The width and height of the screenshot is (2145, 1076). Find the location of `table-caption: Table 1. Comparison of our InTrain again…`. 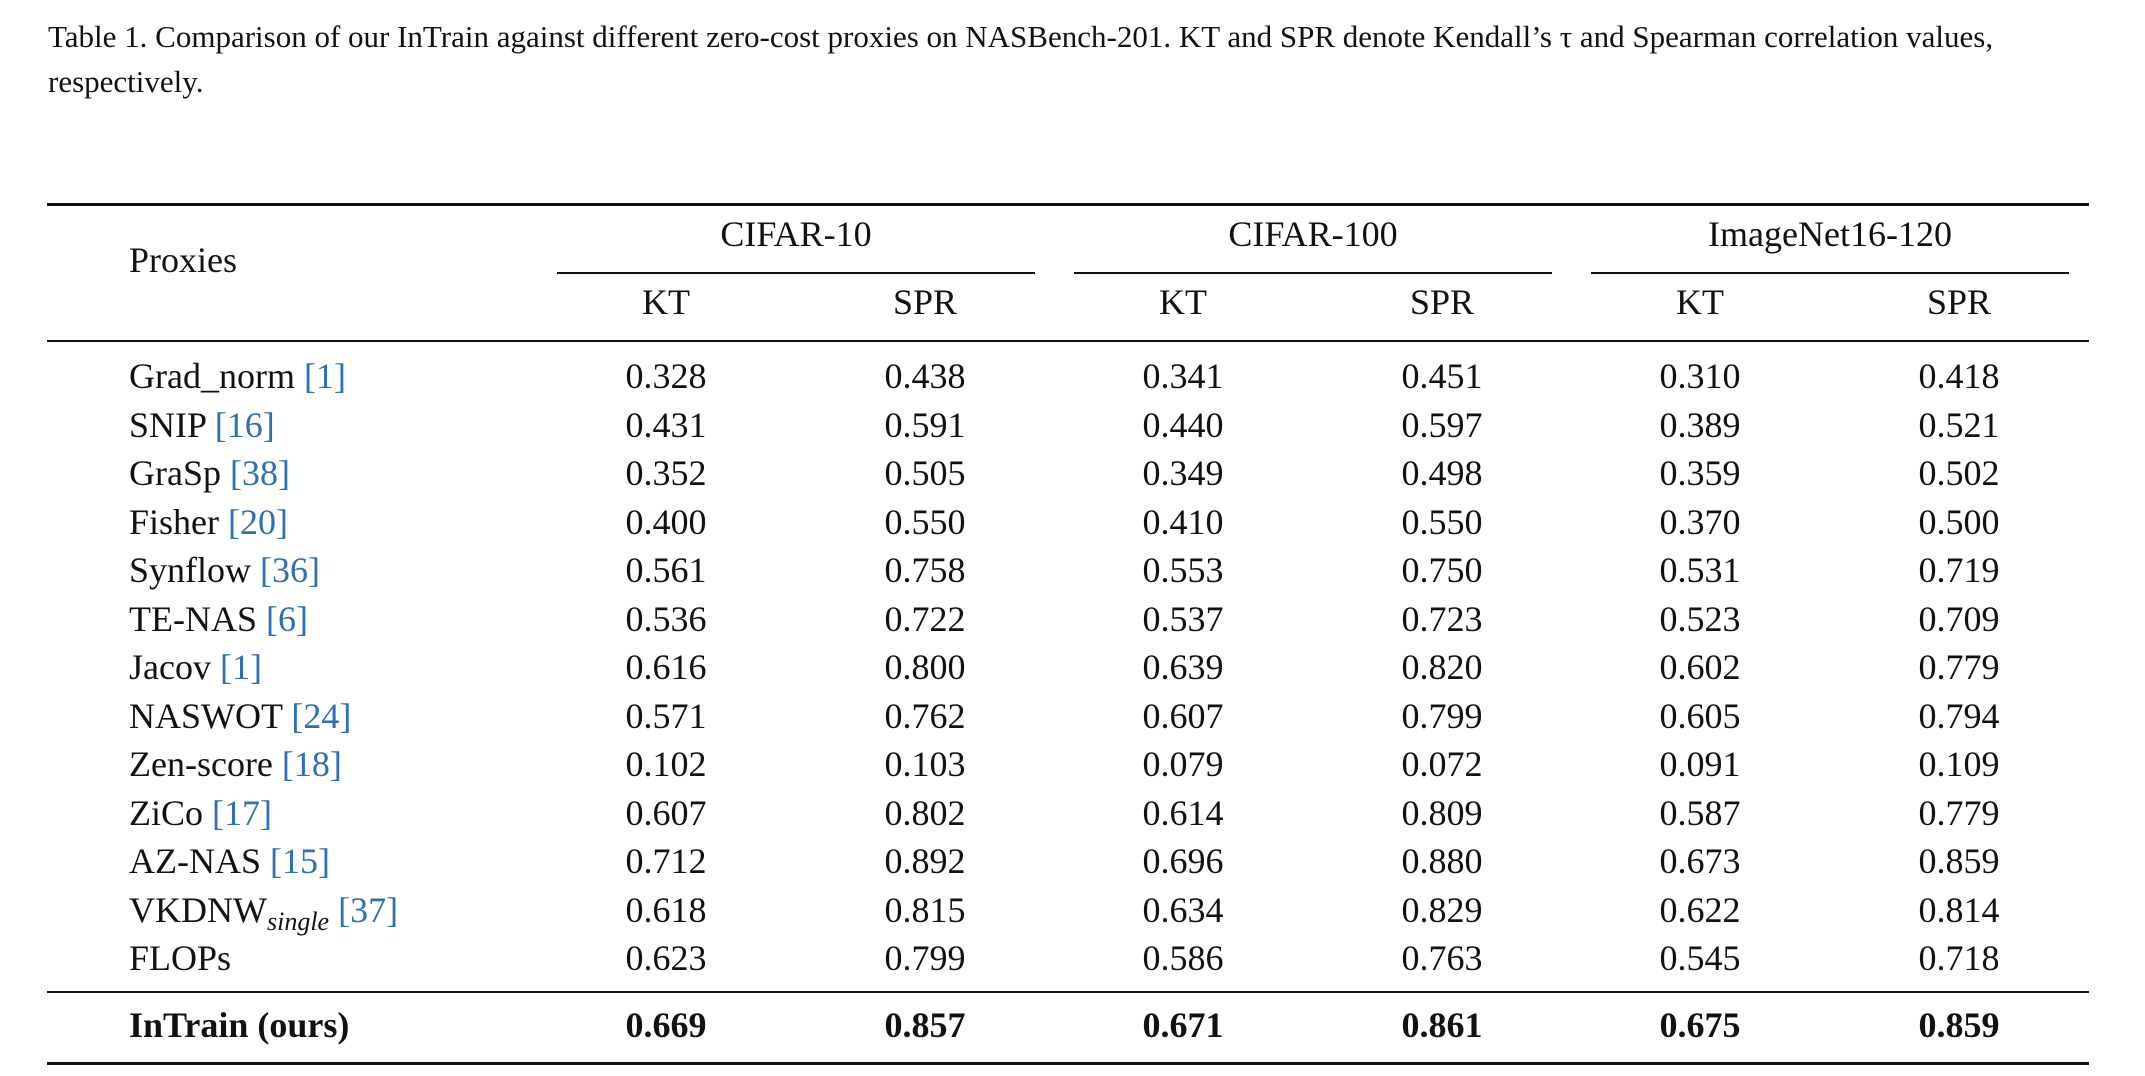

table-caption: Table 1. Comparison of our InTrain again… is located at coordinates (1021, 59).